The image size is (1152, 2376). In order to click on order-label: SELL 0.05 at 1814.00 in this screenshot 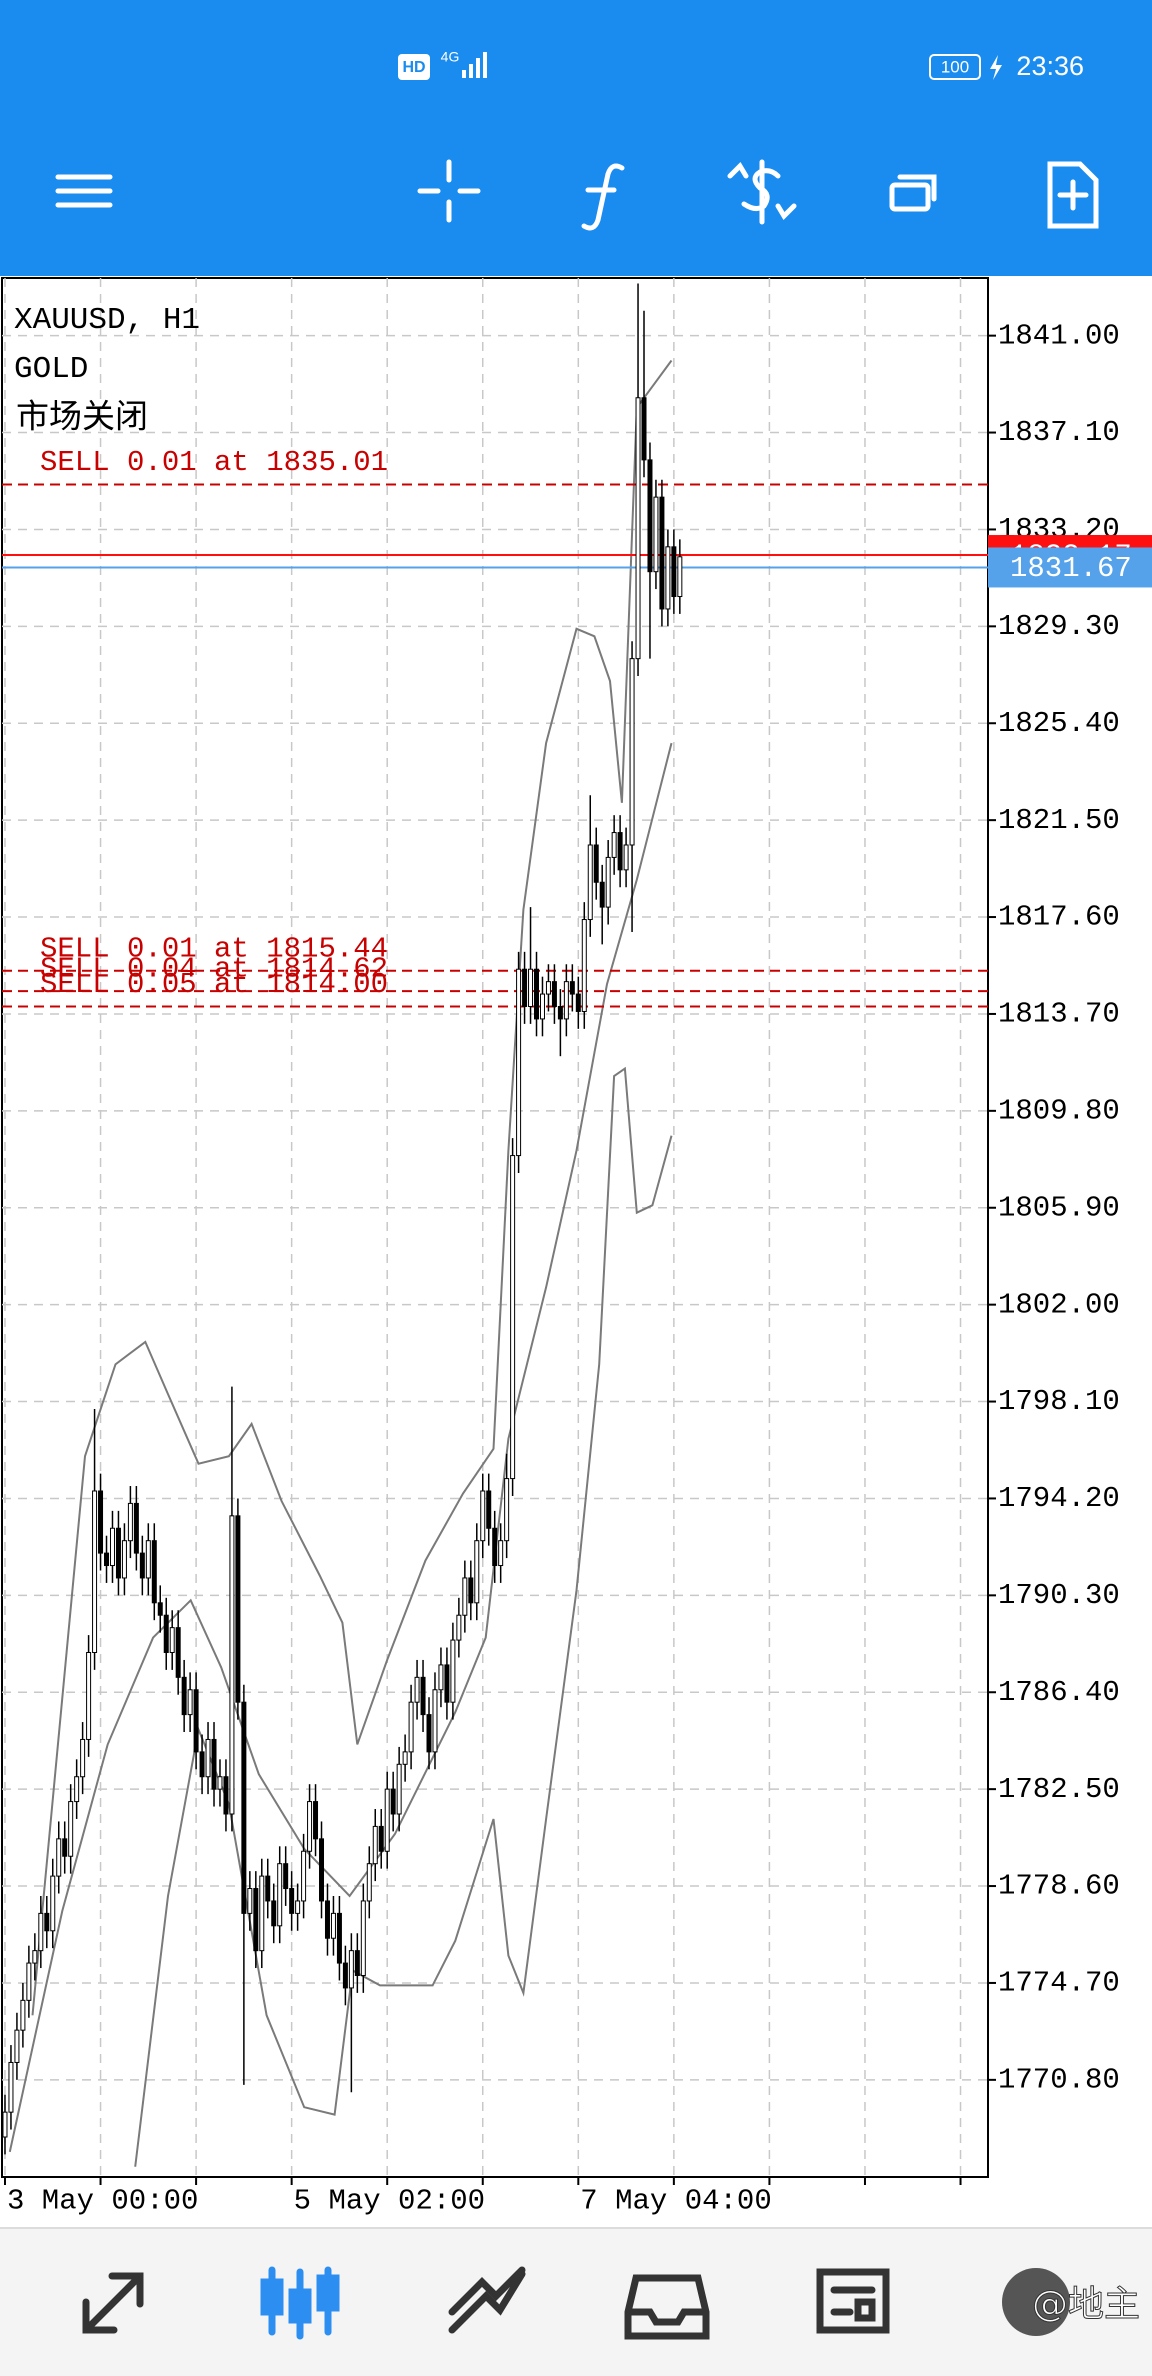, I will do `click(214, 984)`.